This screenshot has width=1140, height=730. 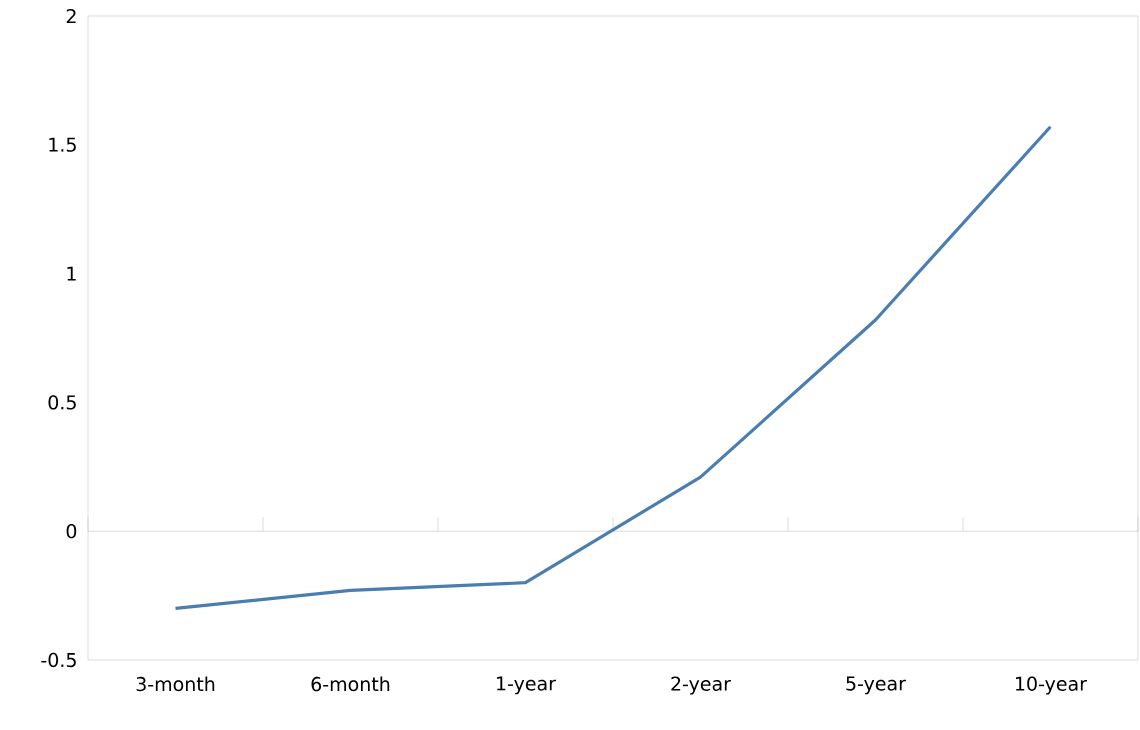 I want to click on y-tick-label: 0, so click(x=71, y=531).